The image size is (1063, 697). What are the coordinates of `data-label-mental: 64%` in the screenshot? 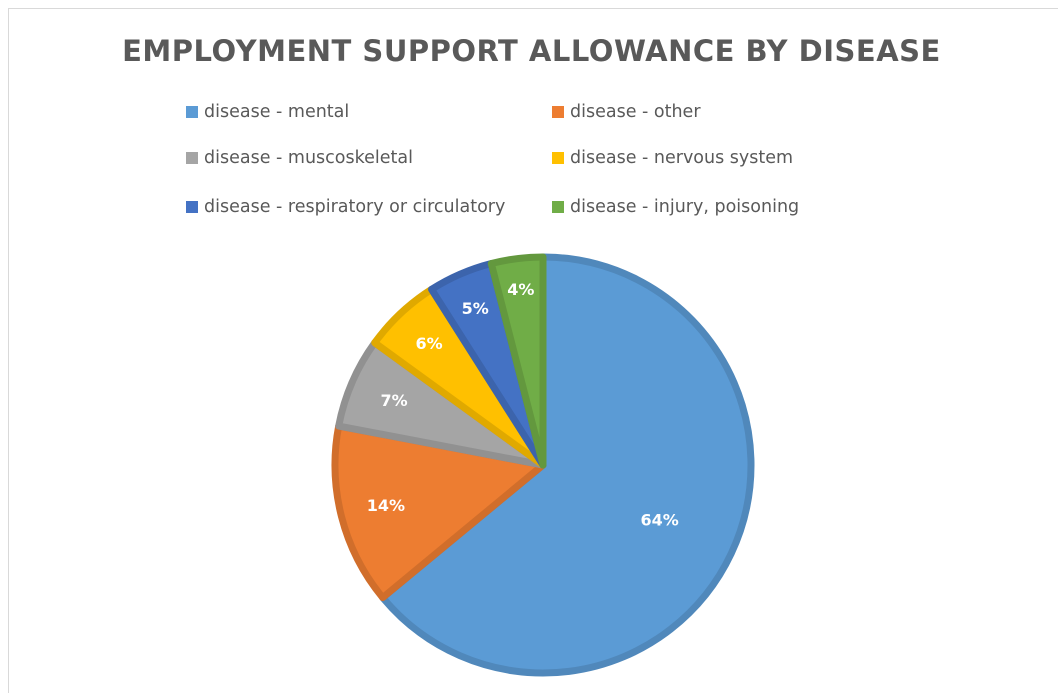 It's located at (660, 519).